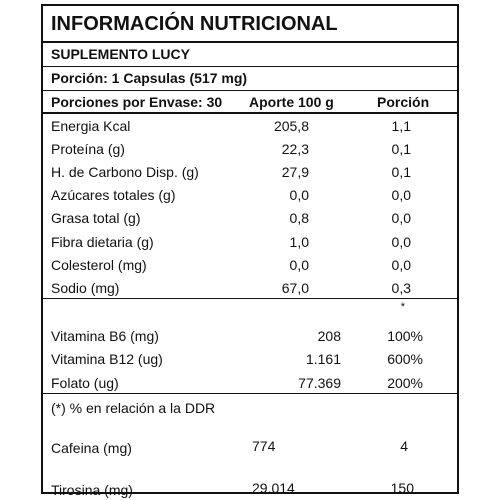 The height and width of the screenshot is (500, 500). I want to click on nutrient-per100: 22,3, so click(295, 149).